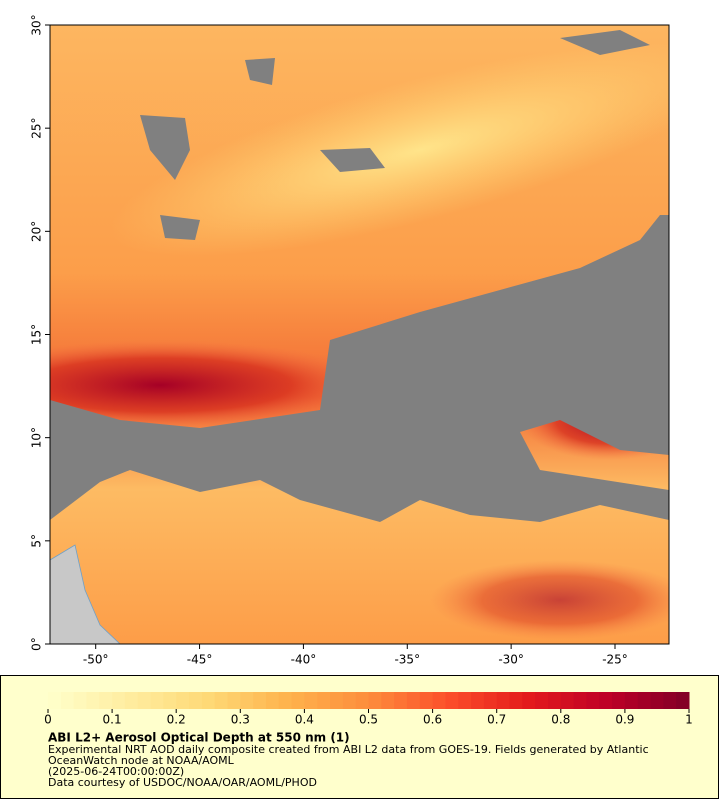  I want to click on y-tick-label: 10°, so click(37, 437).